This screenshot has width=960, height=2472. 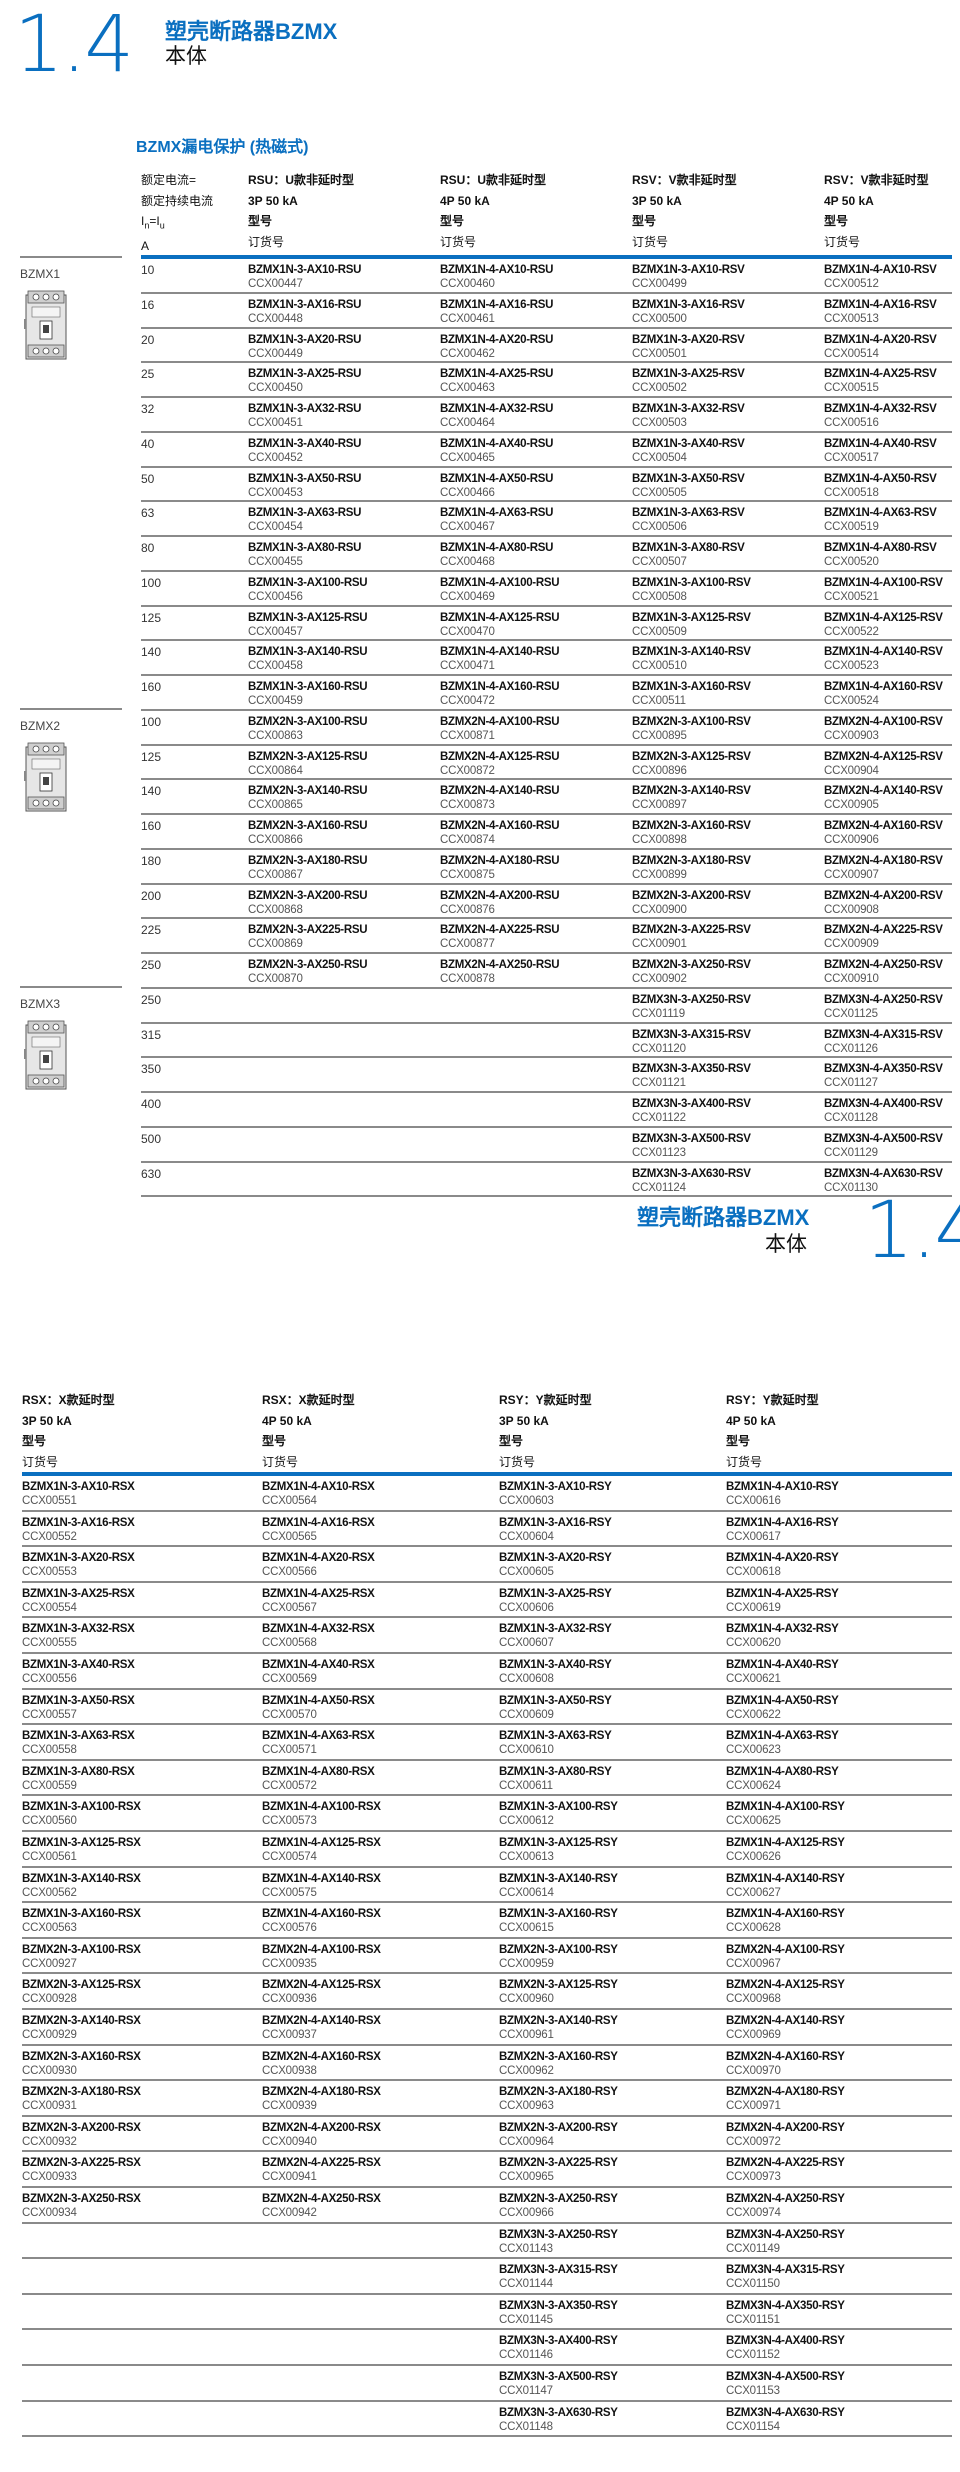 I want to click on product-cell: BZMX1N-3-AX160-RSY CCX00615, so click(x=558, y=1921).